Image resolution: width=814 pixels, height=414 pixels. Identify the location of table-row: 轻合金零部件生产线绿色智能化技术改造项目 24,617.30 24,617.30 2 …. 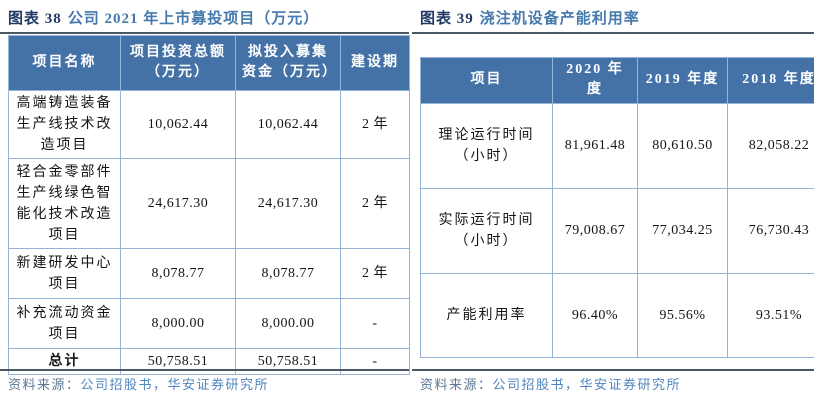
(209, 203).